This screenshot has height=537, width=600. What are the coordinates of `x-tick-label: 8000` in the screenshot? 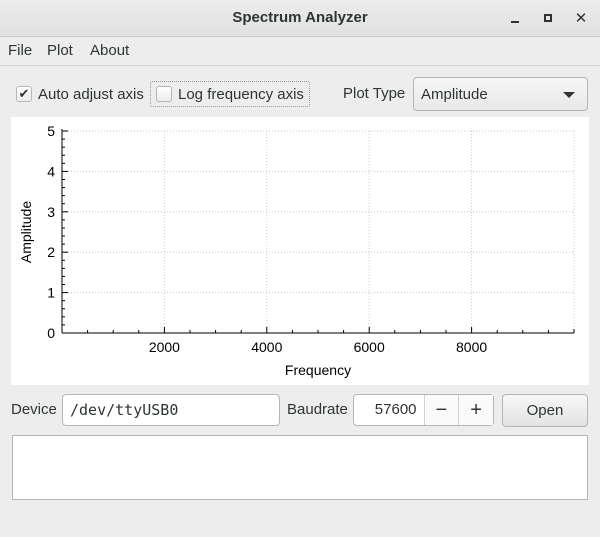 It's located at (471, 347).